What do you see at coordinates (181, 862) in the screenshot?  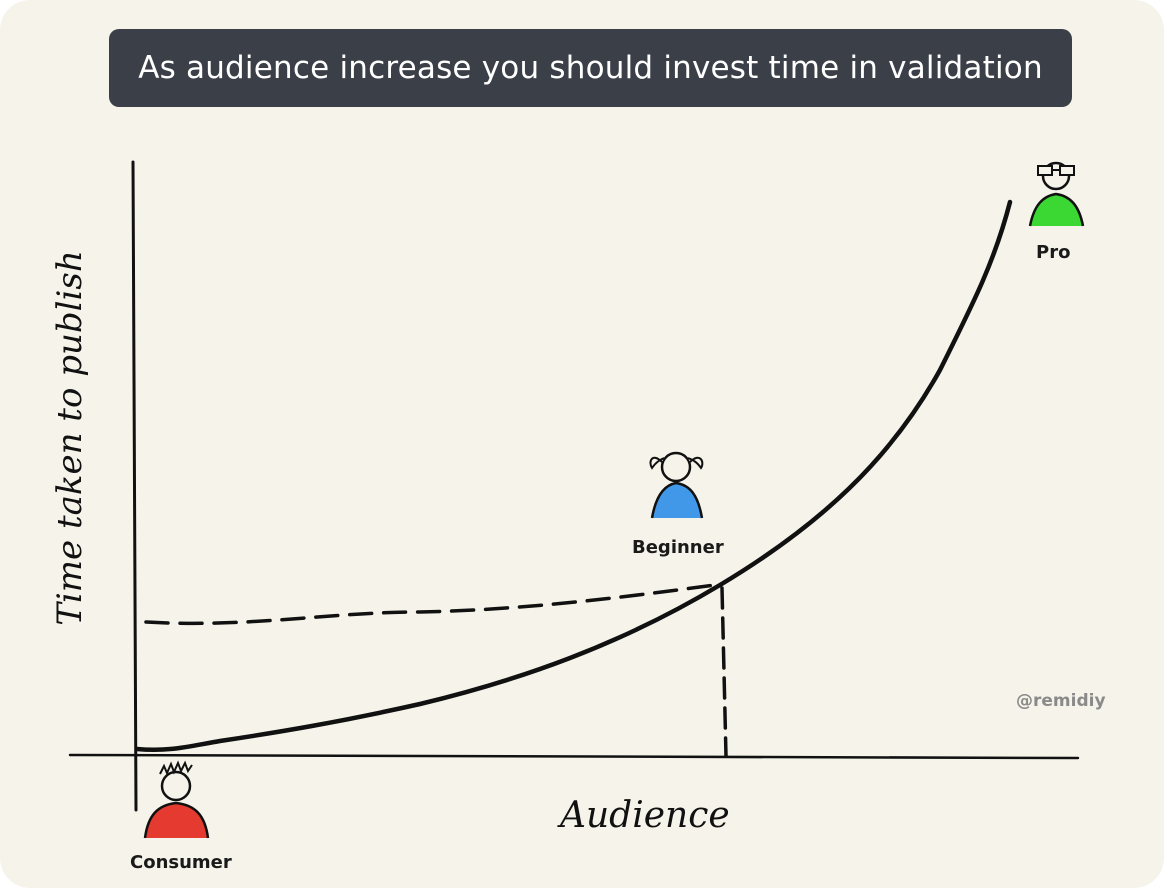 I see `consumer-label: Consumer` at bounding box center [181, 862].